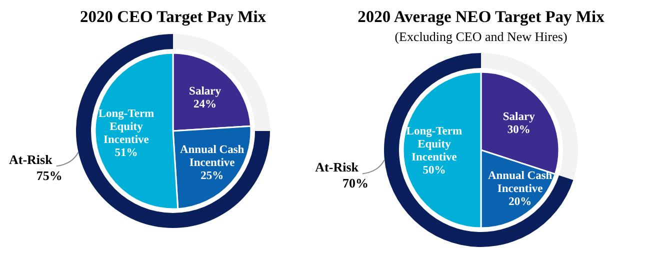  I want to click on chart-title: 2020 Average NEO Target Pay Mix, so click(482, 16).